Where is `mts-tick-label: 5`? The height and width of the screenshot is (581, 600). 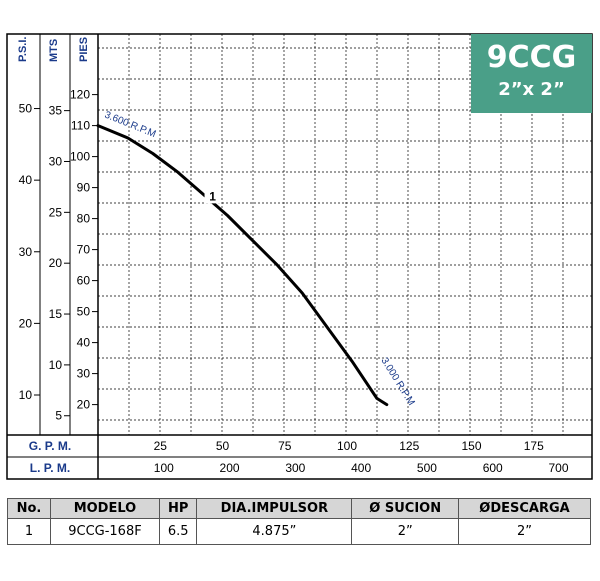 mts-tick-label: 5 is located at coordinates (58, 416).